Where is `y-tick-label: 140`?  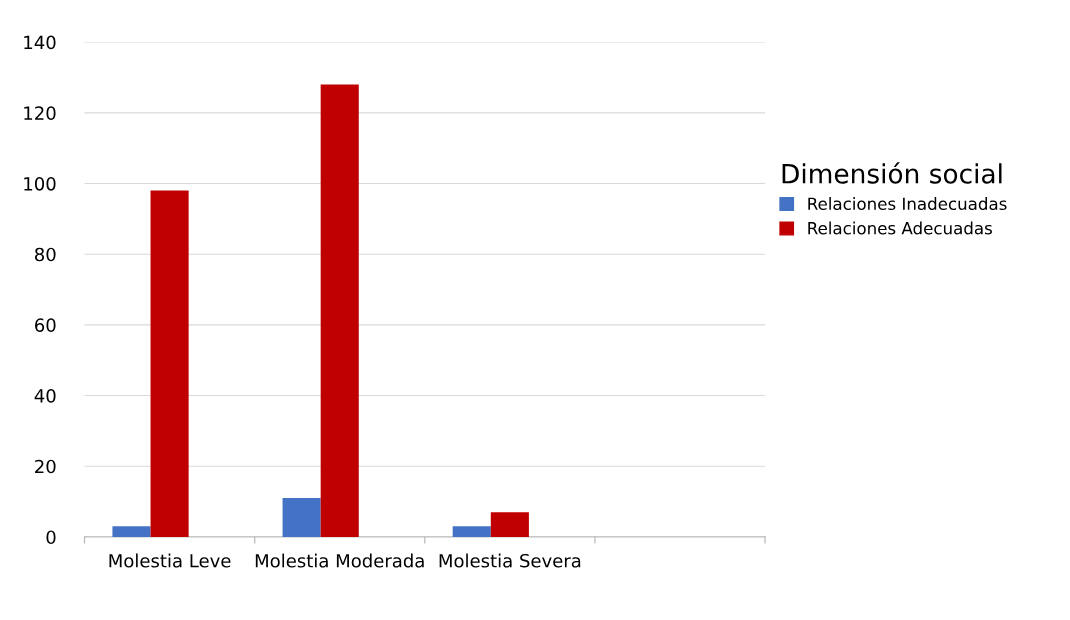 y-tick-label: 140 is located at coordinates (40, 42).